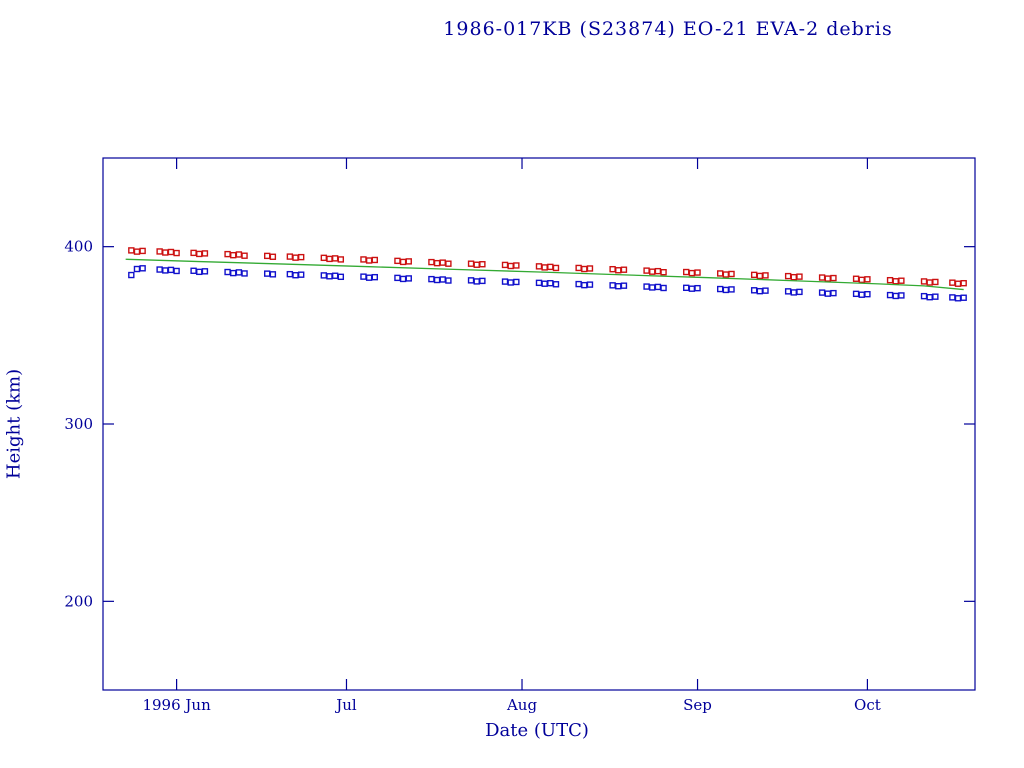  I want to click on x-tick-label: 1996 Jun, so click(176, 705).